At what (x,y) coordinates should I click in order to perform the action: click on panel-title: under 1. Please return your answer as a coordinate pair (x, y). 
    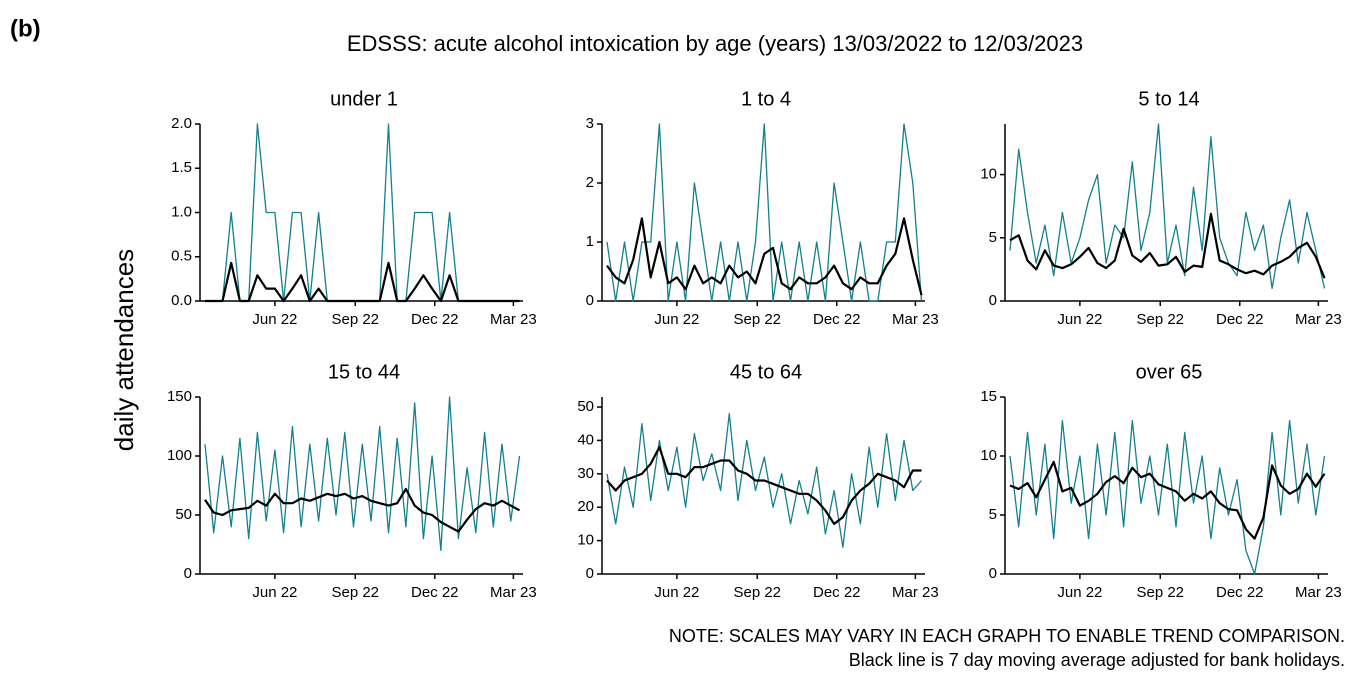
    Looking at the image, I should click on (364, 99).